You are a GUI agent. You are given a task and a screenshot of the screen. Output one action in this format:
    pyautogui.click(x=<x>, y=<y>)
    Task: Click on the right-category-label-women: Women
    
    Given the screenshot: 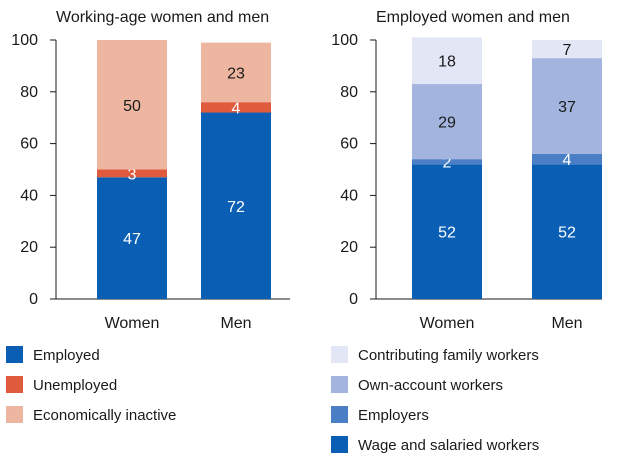 What is the action you would take?
    pyautogui.click(x=447, y=323)
    